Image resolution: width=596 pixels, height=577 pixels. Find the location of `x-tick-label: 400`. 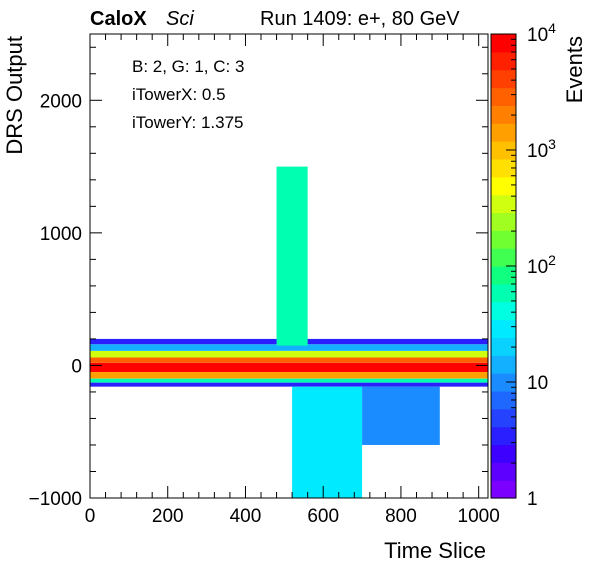

x-tick-label: 400 is located at coordinates (246, 516).